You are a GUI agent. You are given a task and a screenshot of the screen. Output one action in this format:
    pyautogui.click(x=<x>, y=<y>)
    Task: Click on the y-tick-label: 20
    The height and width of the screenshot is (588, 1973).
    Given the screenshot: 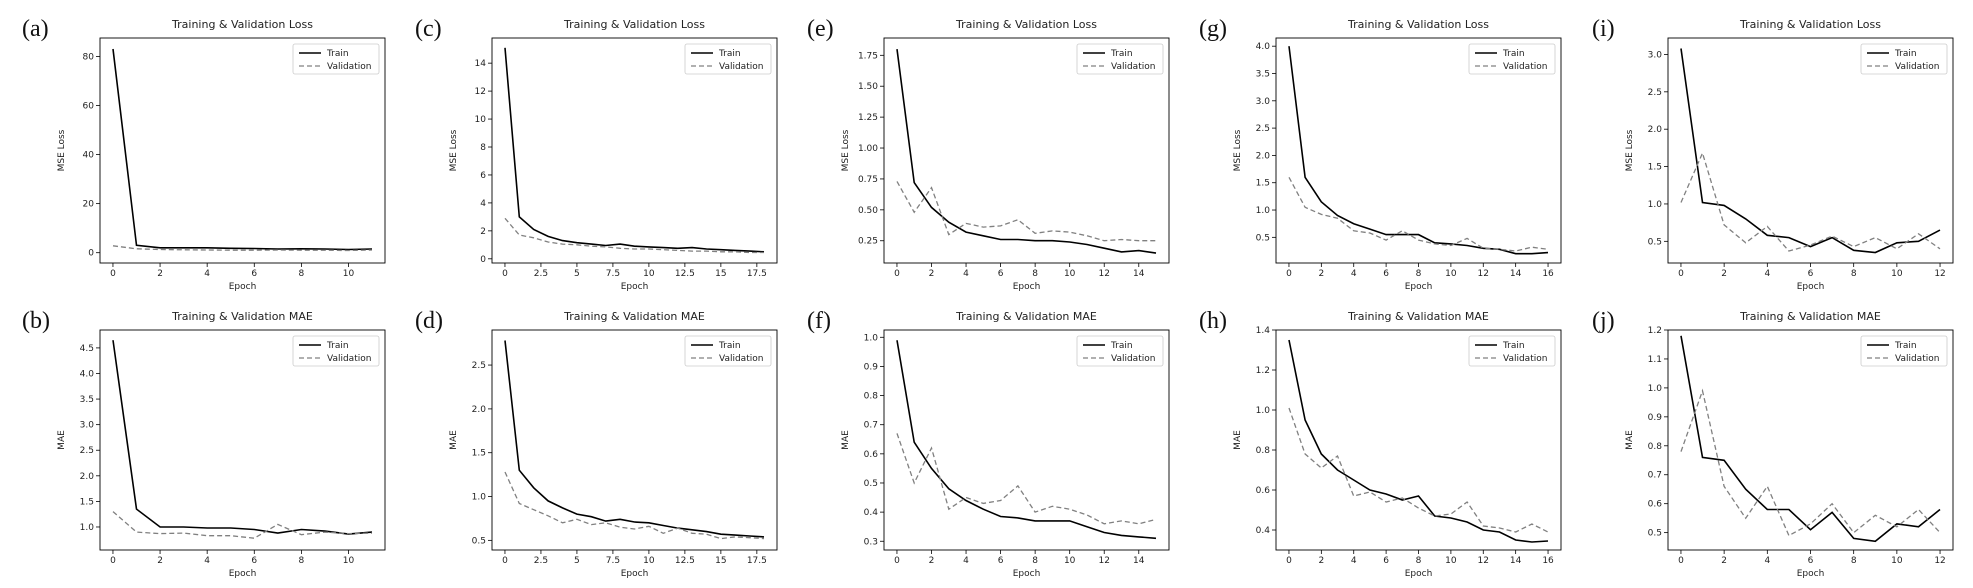 What is the action you would take?
    pyautogui.click(x=89, y=205)
    